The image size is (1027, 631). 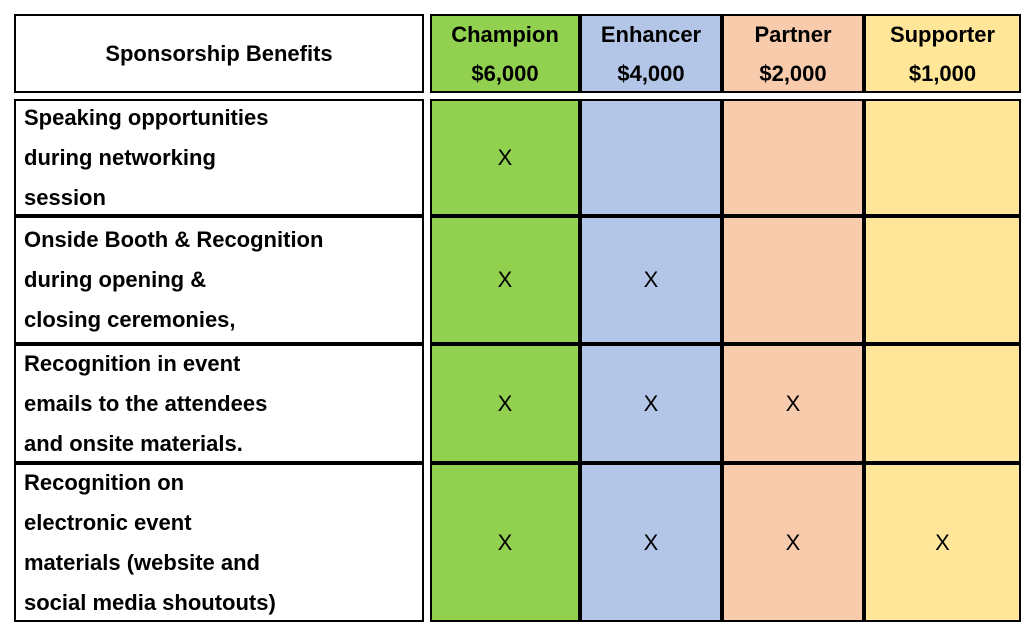 I want to click on tier-price: $2,000, so click(x=793, y=73).